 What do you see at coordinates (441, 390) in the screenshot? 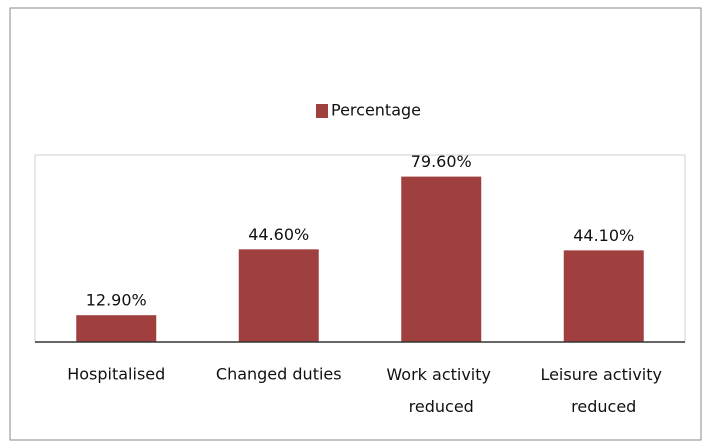
I see `x-tick-label: Work activity reduced` at bounding box center [441, 390].